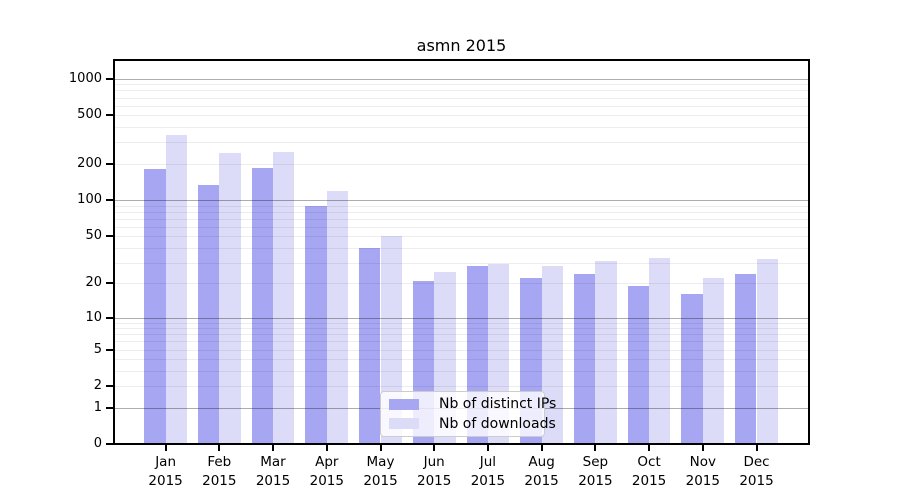 Image resolution: width=900 pixels, height=500 pixels. Describe the element at coordinates (488, 462) in the screenshot. I see `x-tick-month: Jul` at that location.